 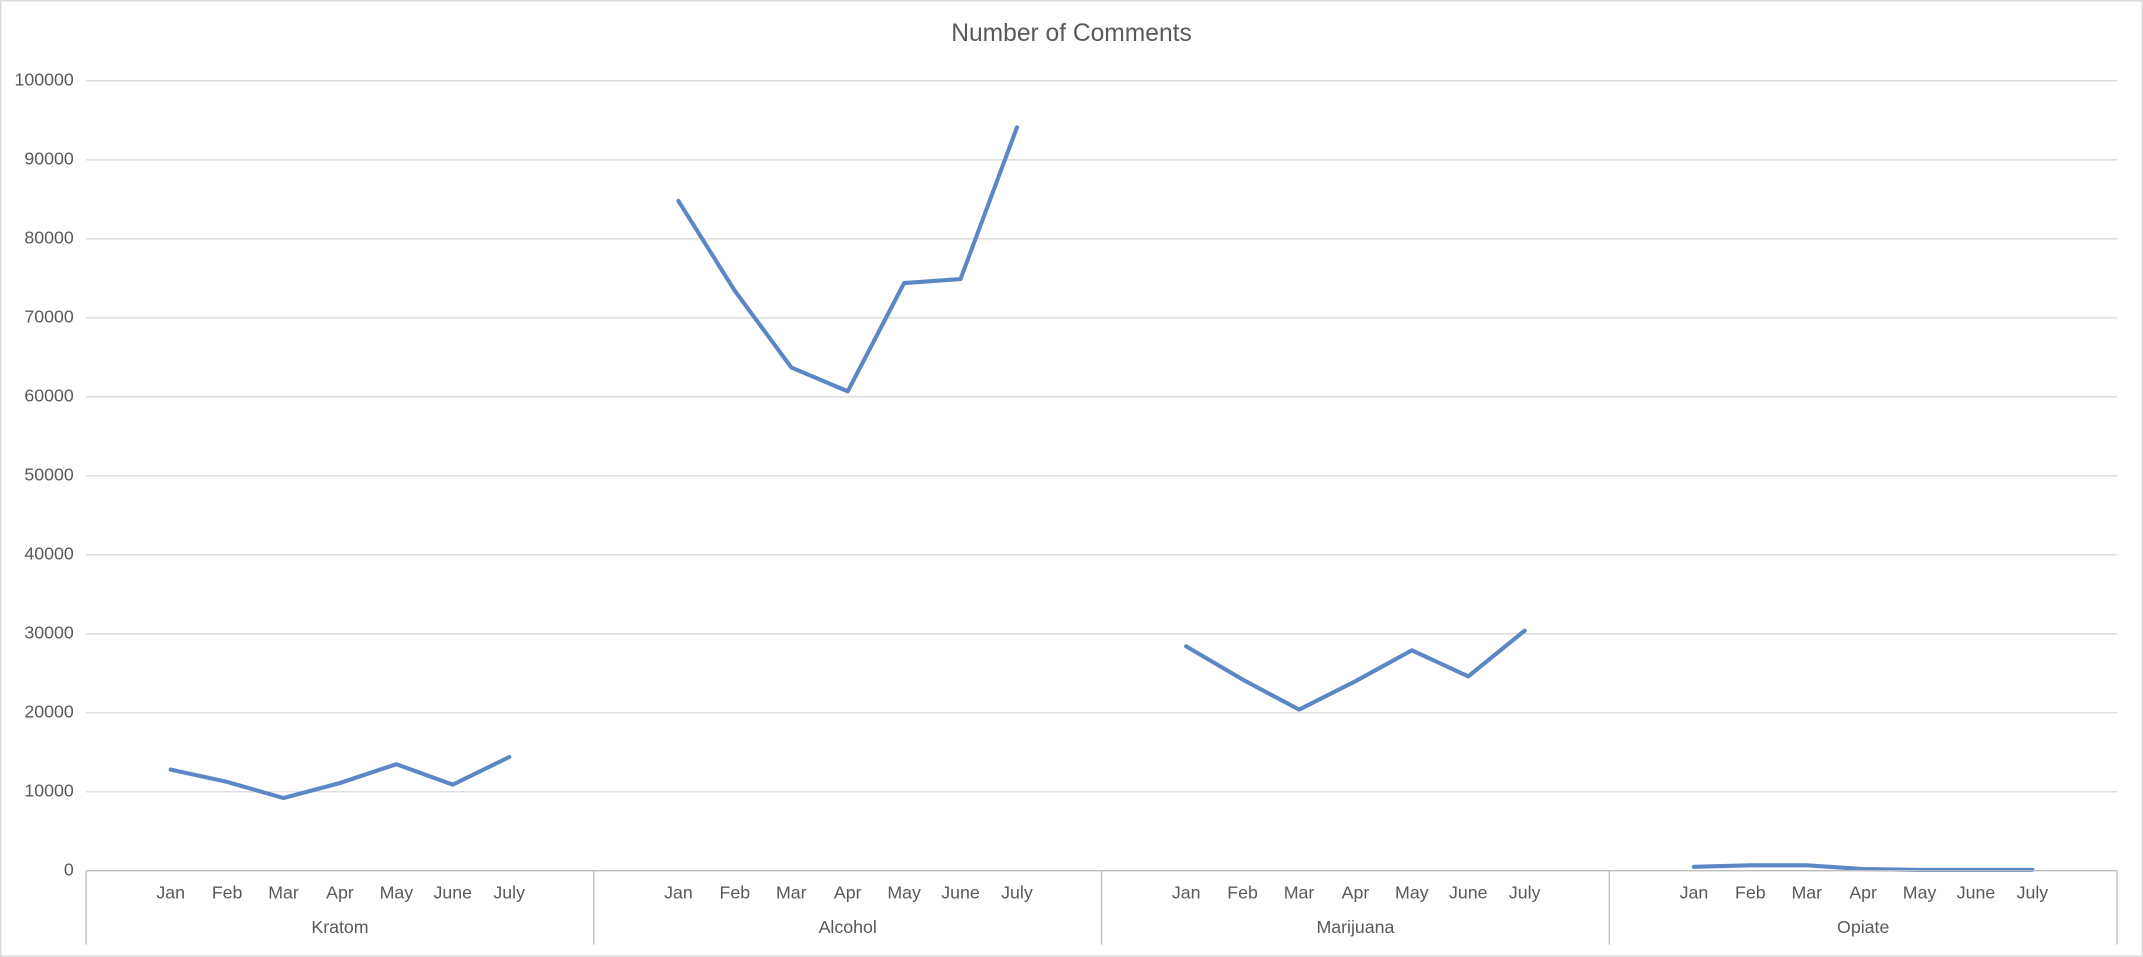 What do you see at coordinates (48, 474) in the screenshot?
I see `y-tick-label: 50000` at bounding box center [48, 474].